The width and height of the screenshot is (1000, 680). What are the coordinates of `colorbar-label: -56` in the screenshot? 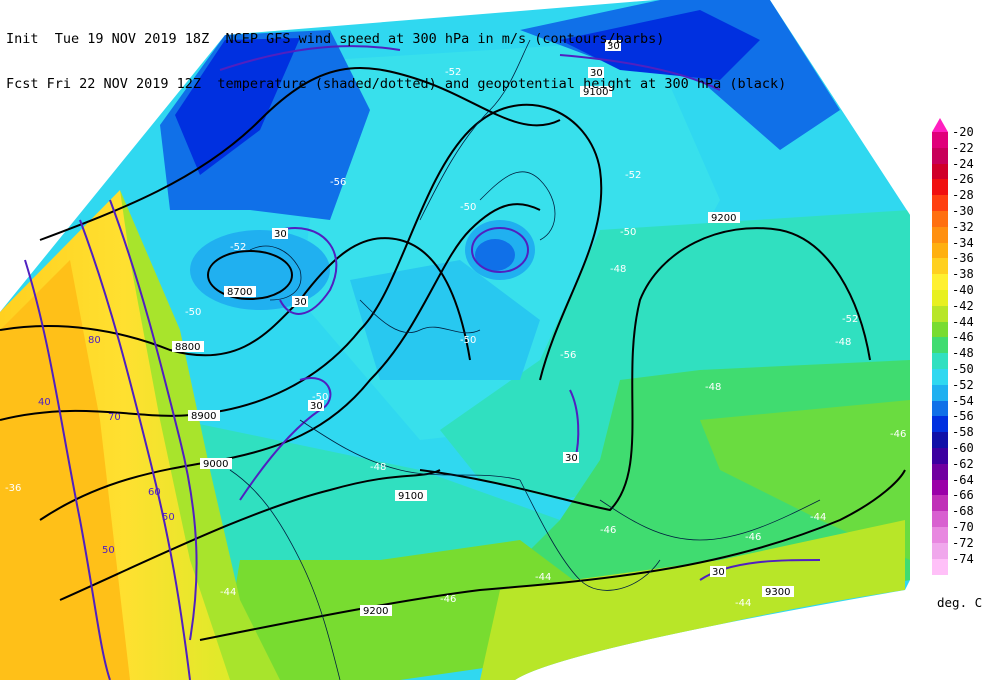 It's located at (963, 416).